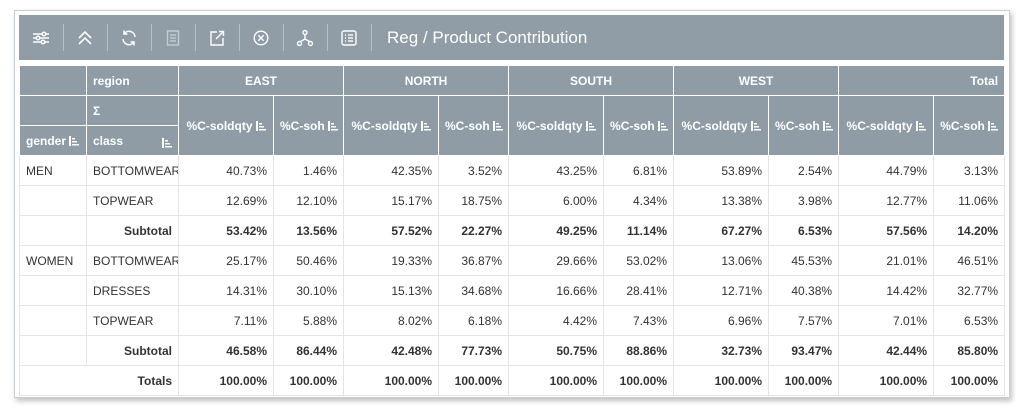 This screenshot has height=414, width=1024. Describe the element at coordinates (53, 110) in the screenshot. I see `header-spacer` at that location.